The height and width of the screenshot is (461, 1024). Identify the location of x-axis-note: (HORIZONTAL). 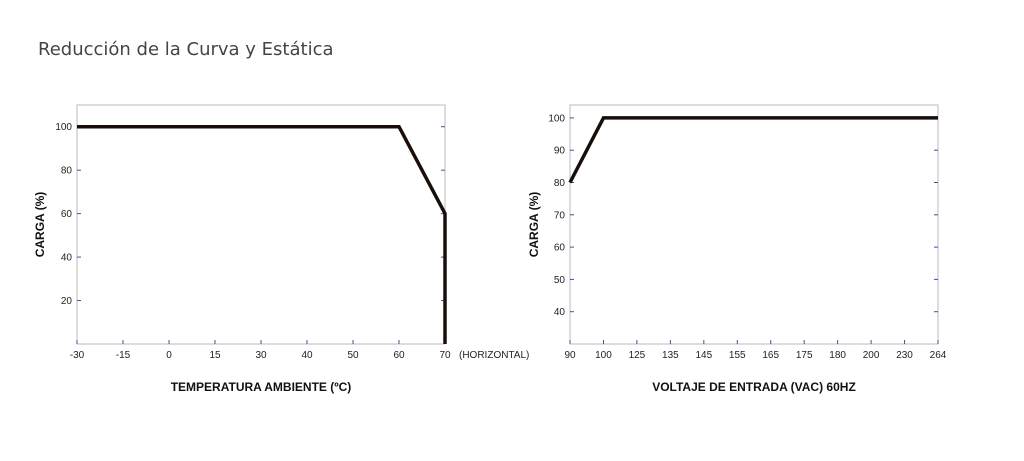
(494, 355).